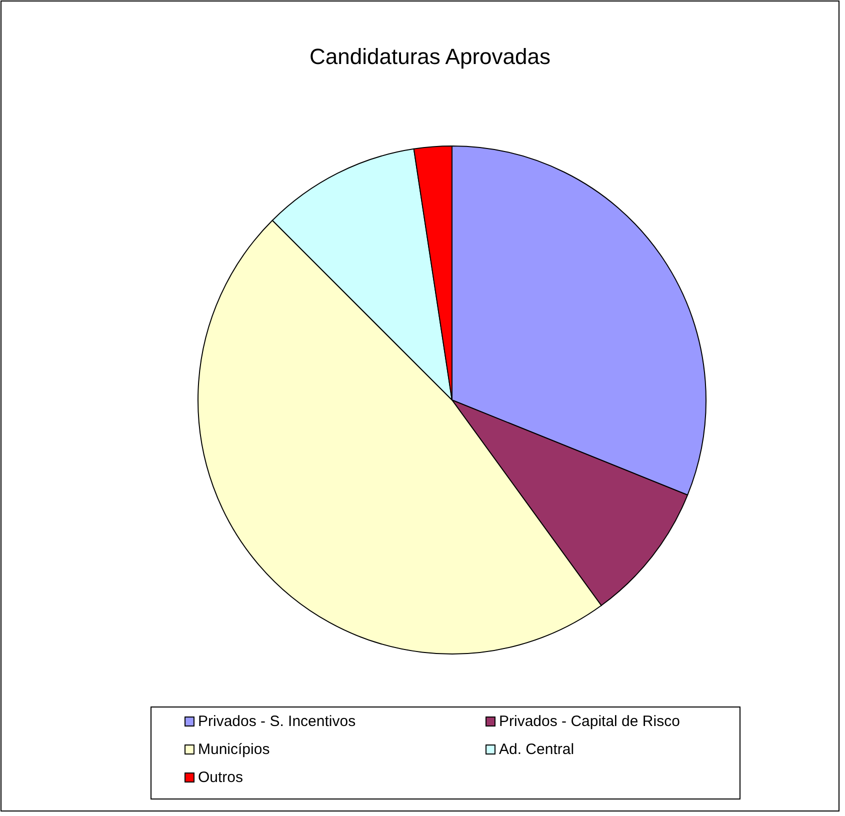 This screenshot has width=845, height=816. What do you see at coordinates (234, 749) in the screenshot?
I see `legend-label: Municípios` at bounding box center [234, 749].